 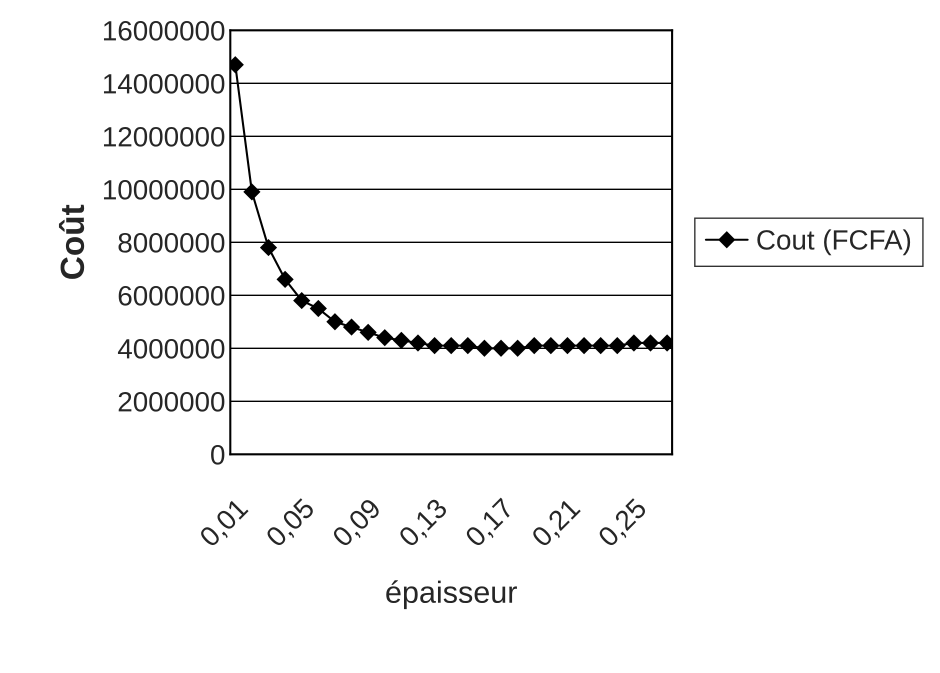 What do you see at coordinates (171, 296) in the screenshot?
I see `y-tick-label: 6000000` at bounding box center [171, 296].